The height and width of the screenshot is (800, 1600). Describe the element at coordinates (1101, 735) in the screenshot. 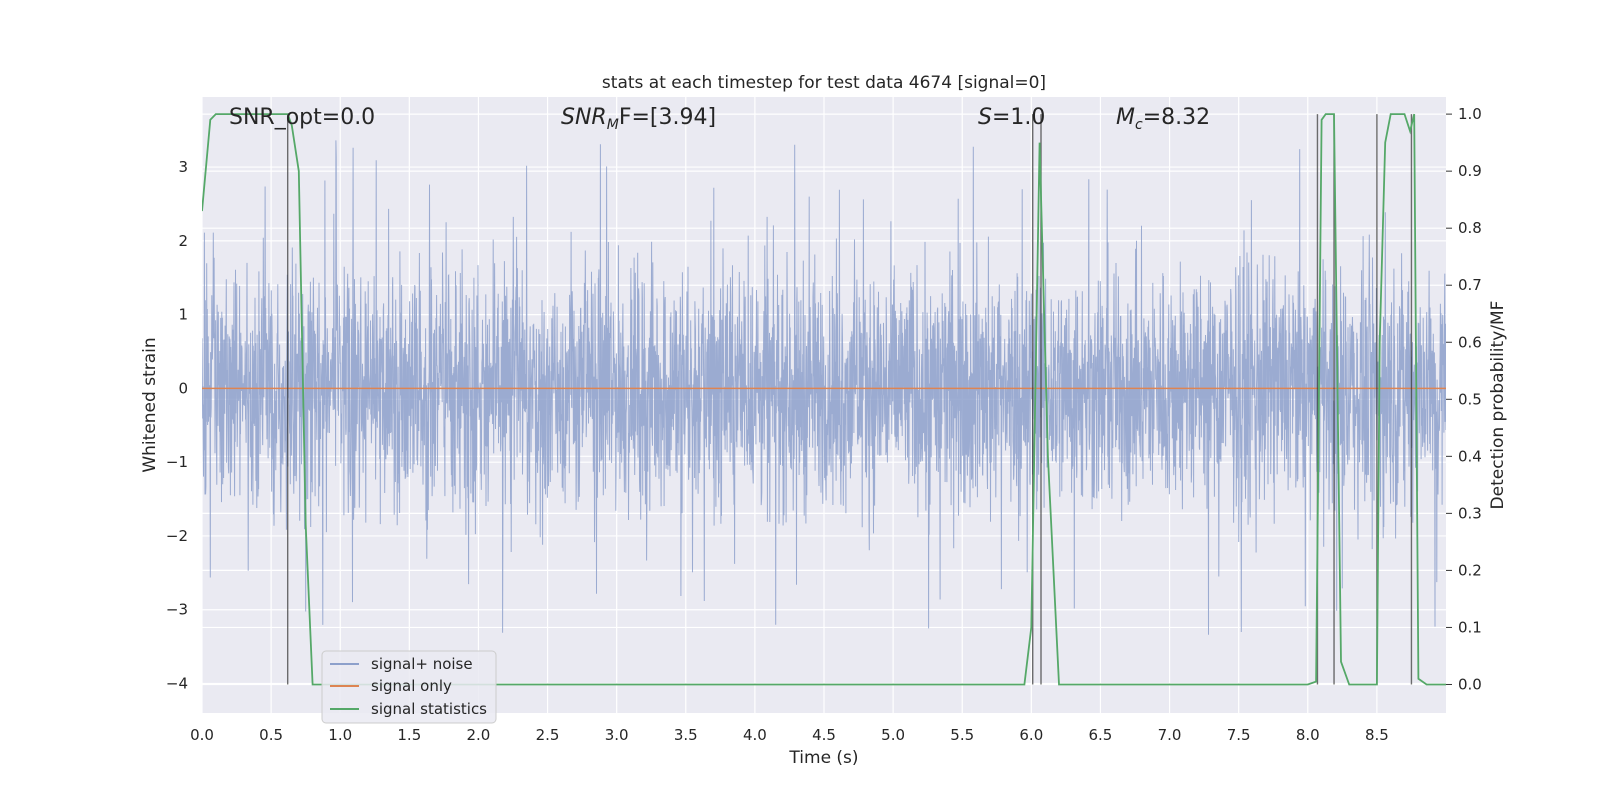

I see `x-tick-label: 6.5` at that location.